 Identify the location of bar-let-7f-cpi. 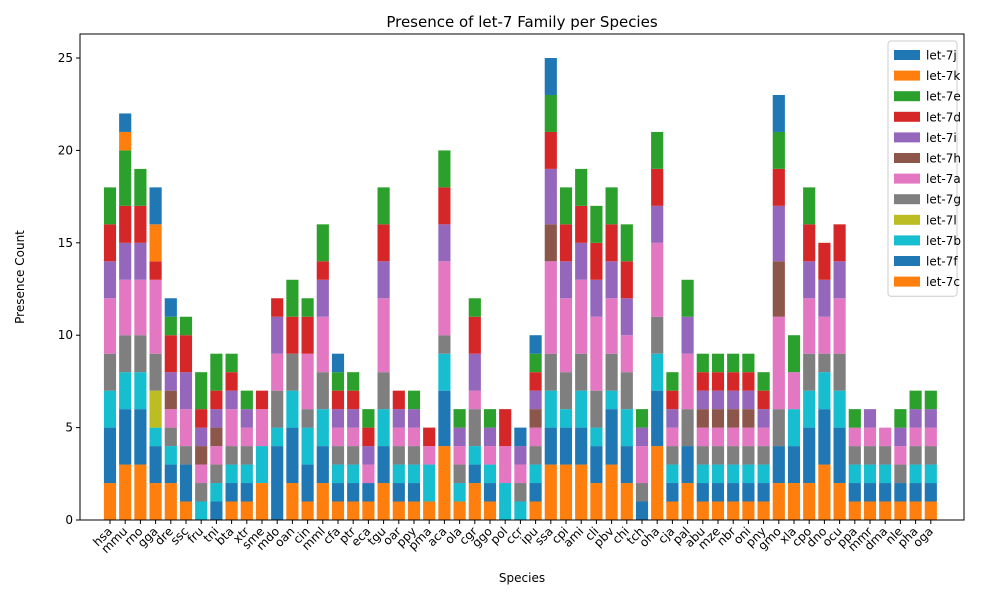
(566, 446).